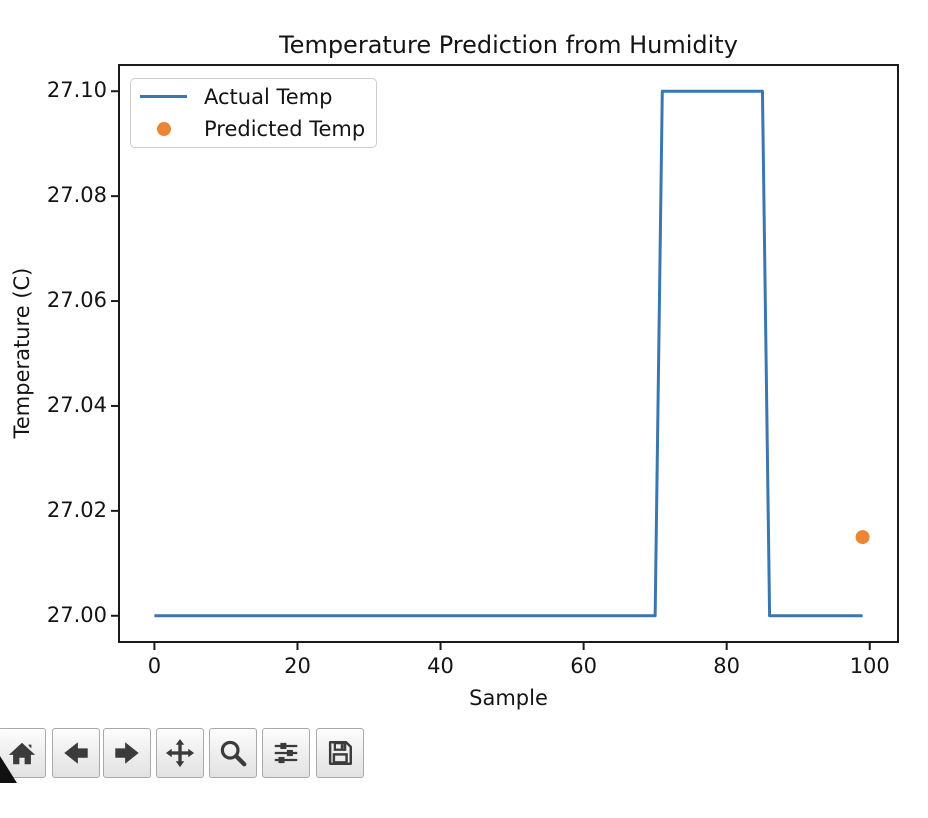 This screenshot has width=928, height=818. I want to click on save-icon, so click(340, 753).